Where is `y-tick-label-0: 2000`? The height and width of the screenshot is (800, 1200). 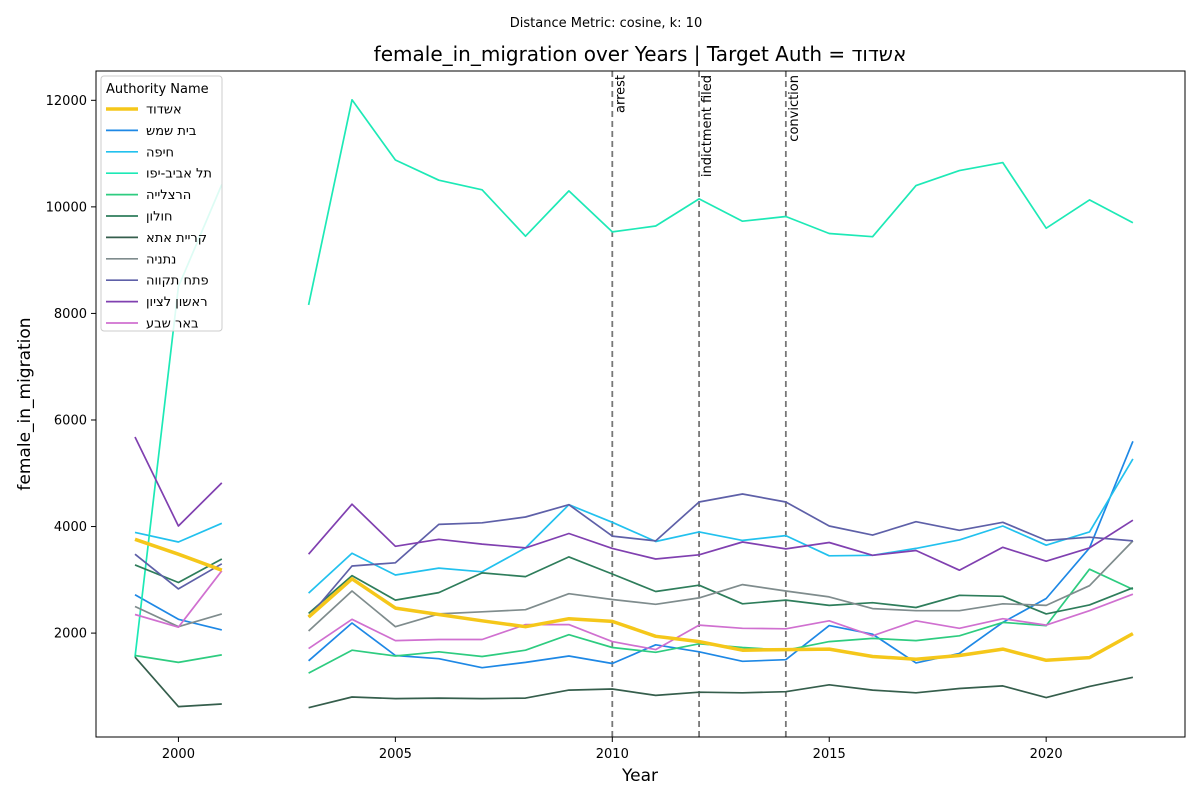
y-tick-label-0: 2000 is located at coordinates (70, 634).